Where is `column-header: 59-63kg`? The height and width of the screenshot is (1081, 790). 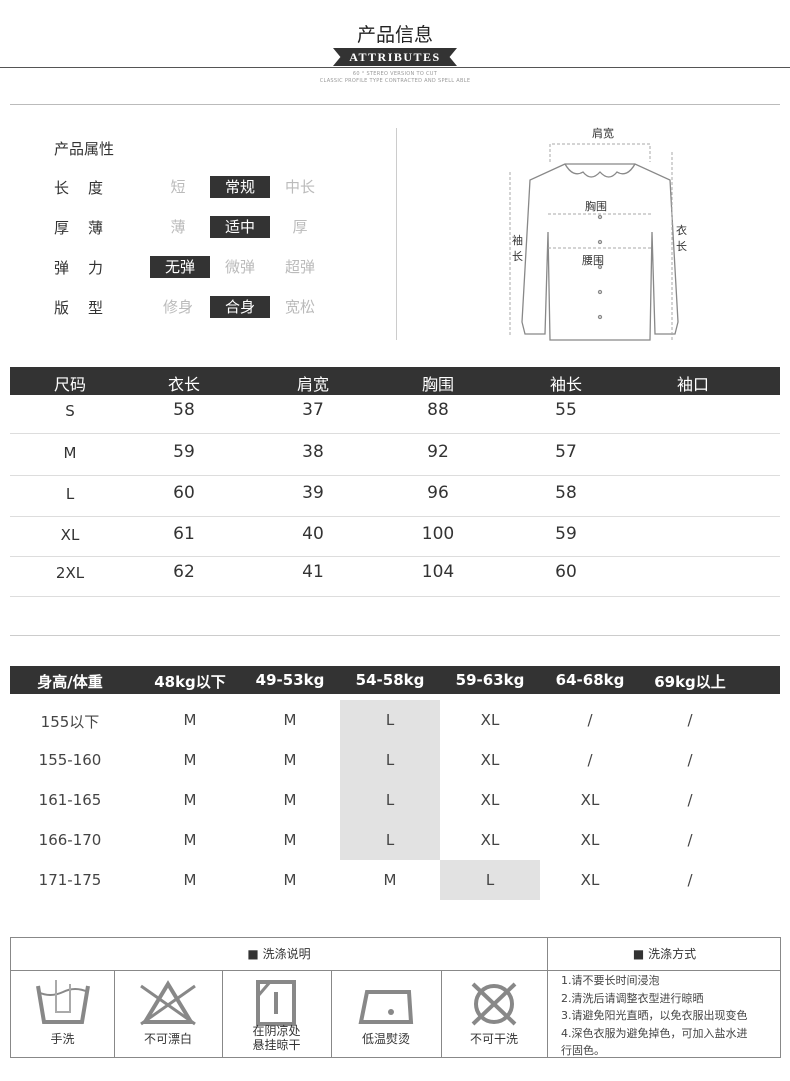
column-header: 59-63kg is located at coordinates (490, 680).